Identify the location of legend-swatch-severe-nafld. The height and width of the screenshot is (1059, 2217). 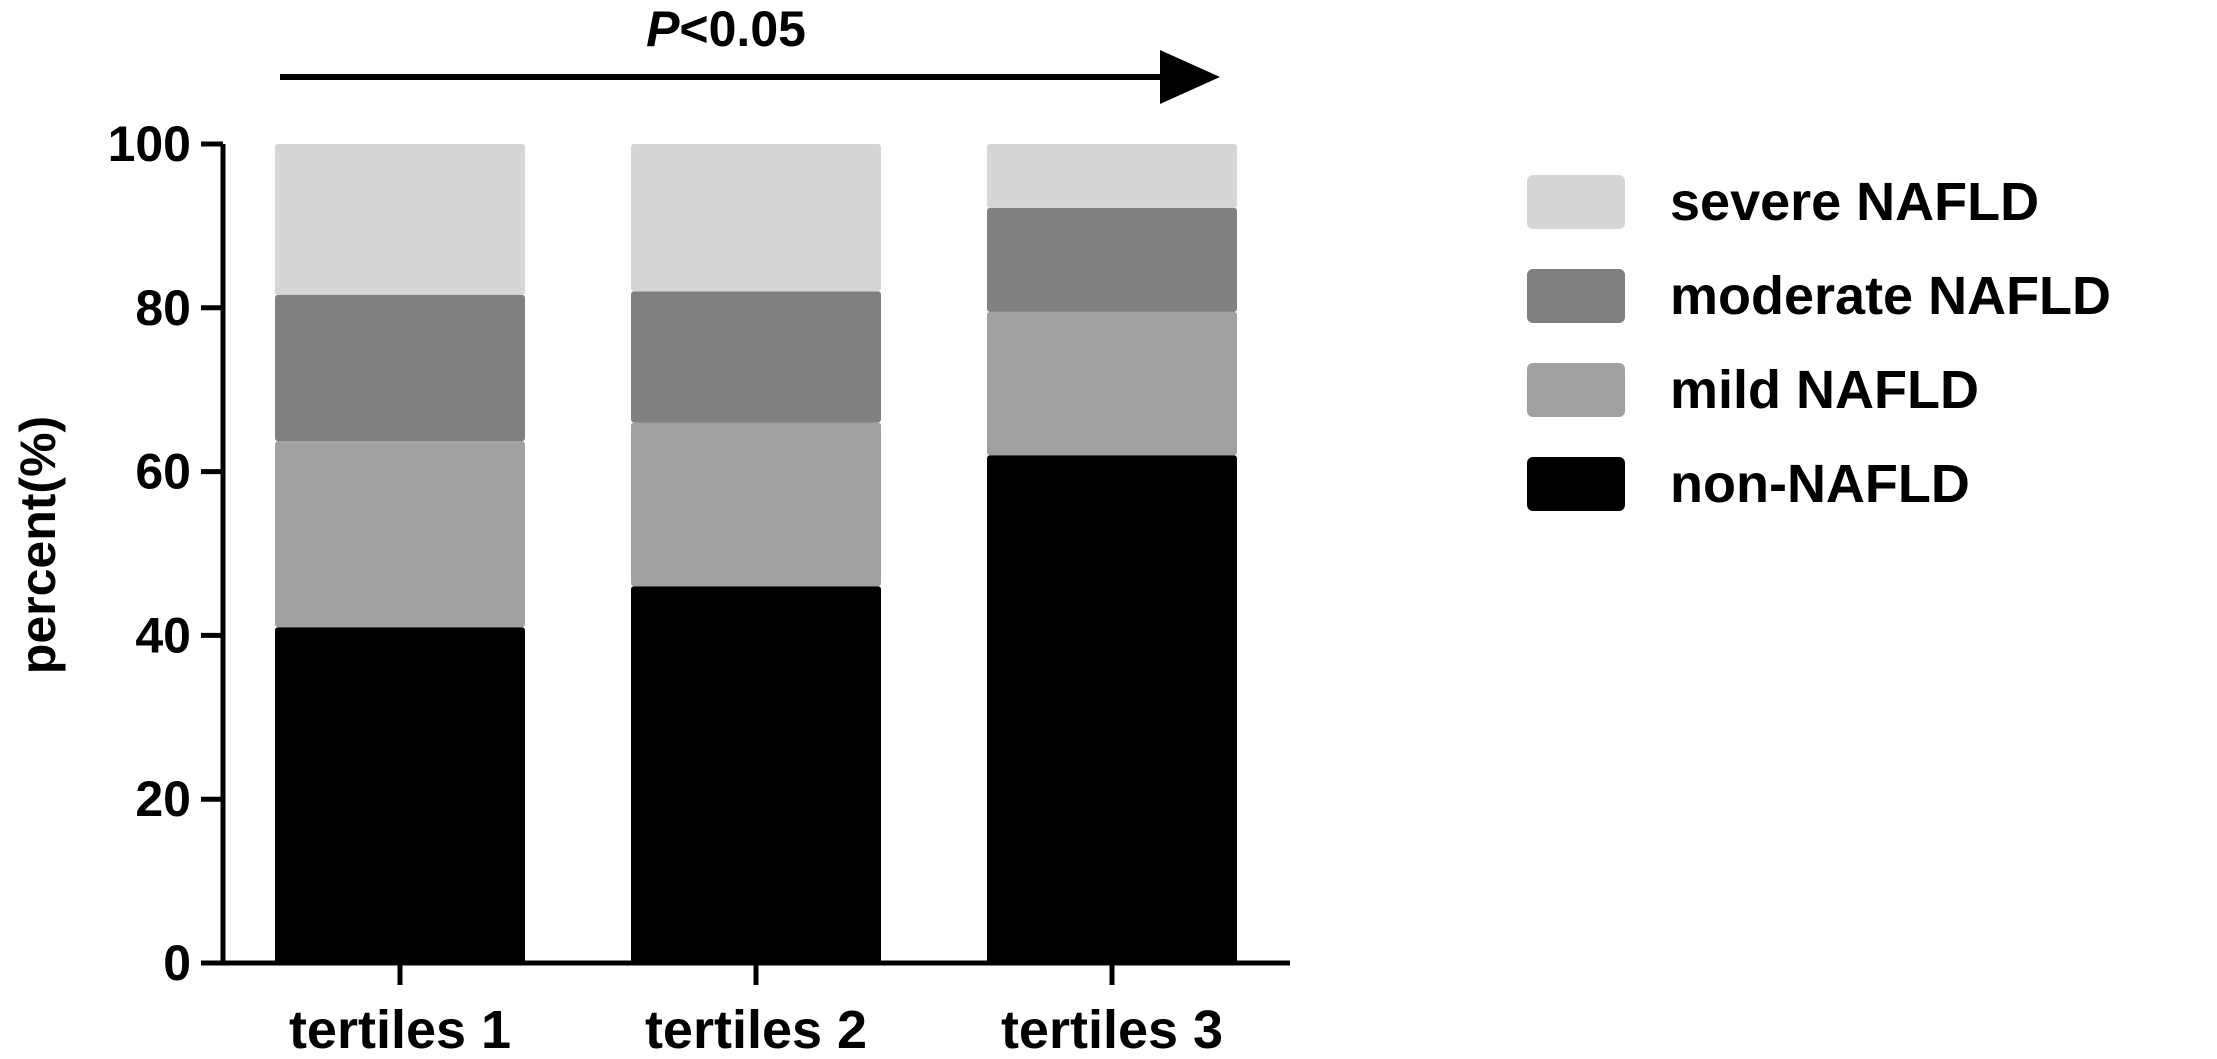
(1576, 202).